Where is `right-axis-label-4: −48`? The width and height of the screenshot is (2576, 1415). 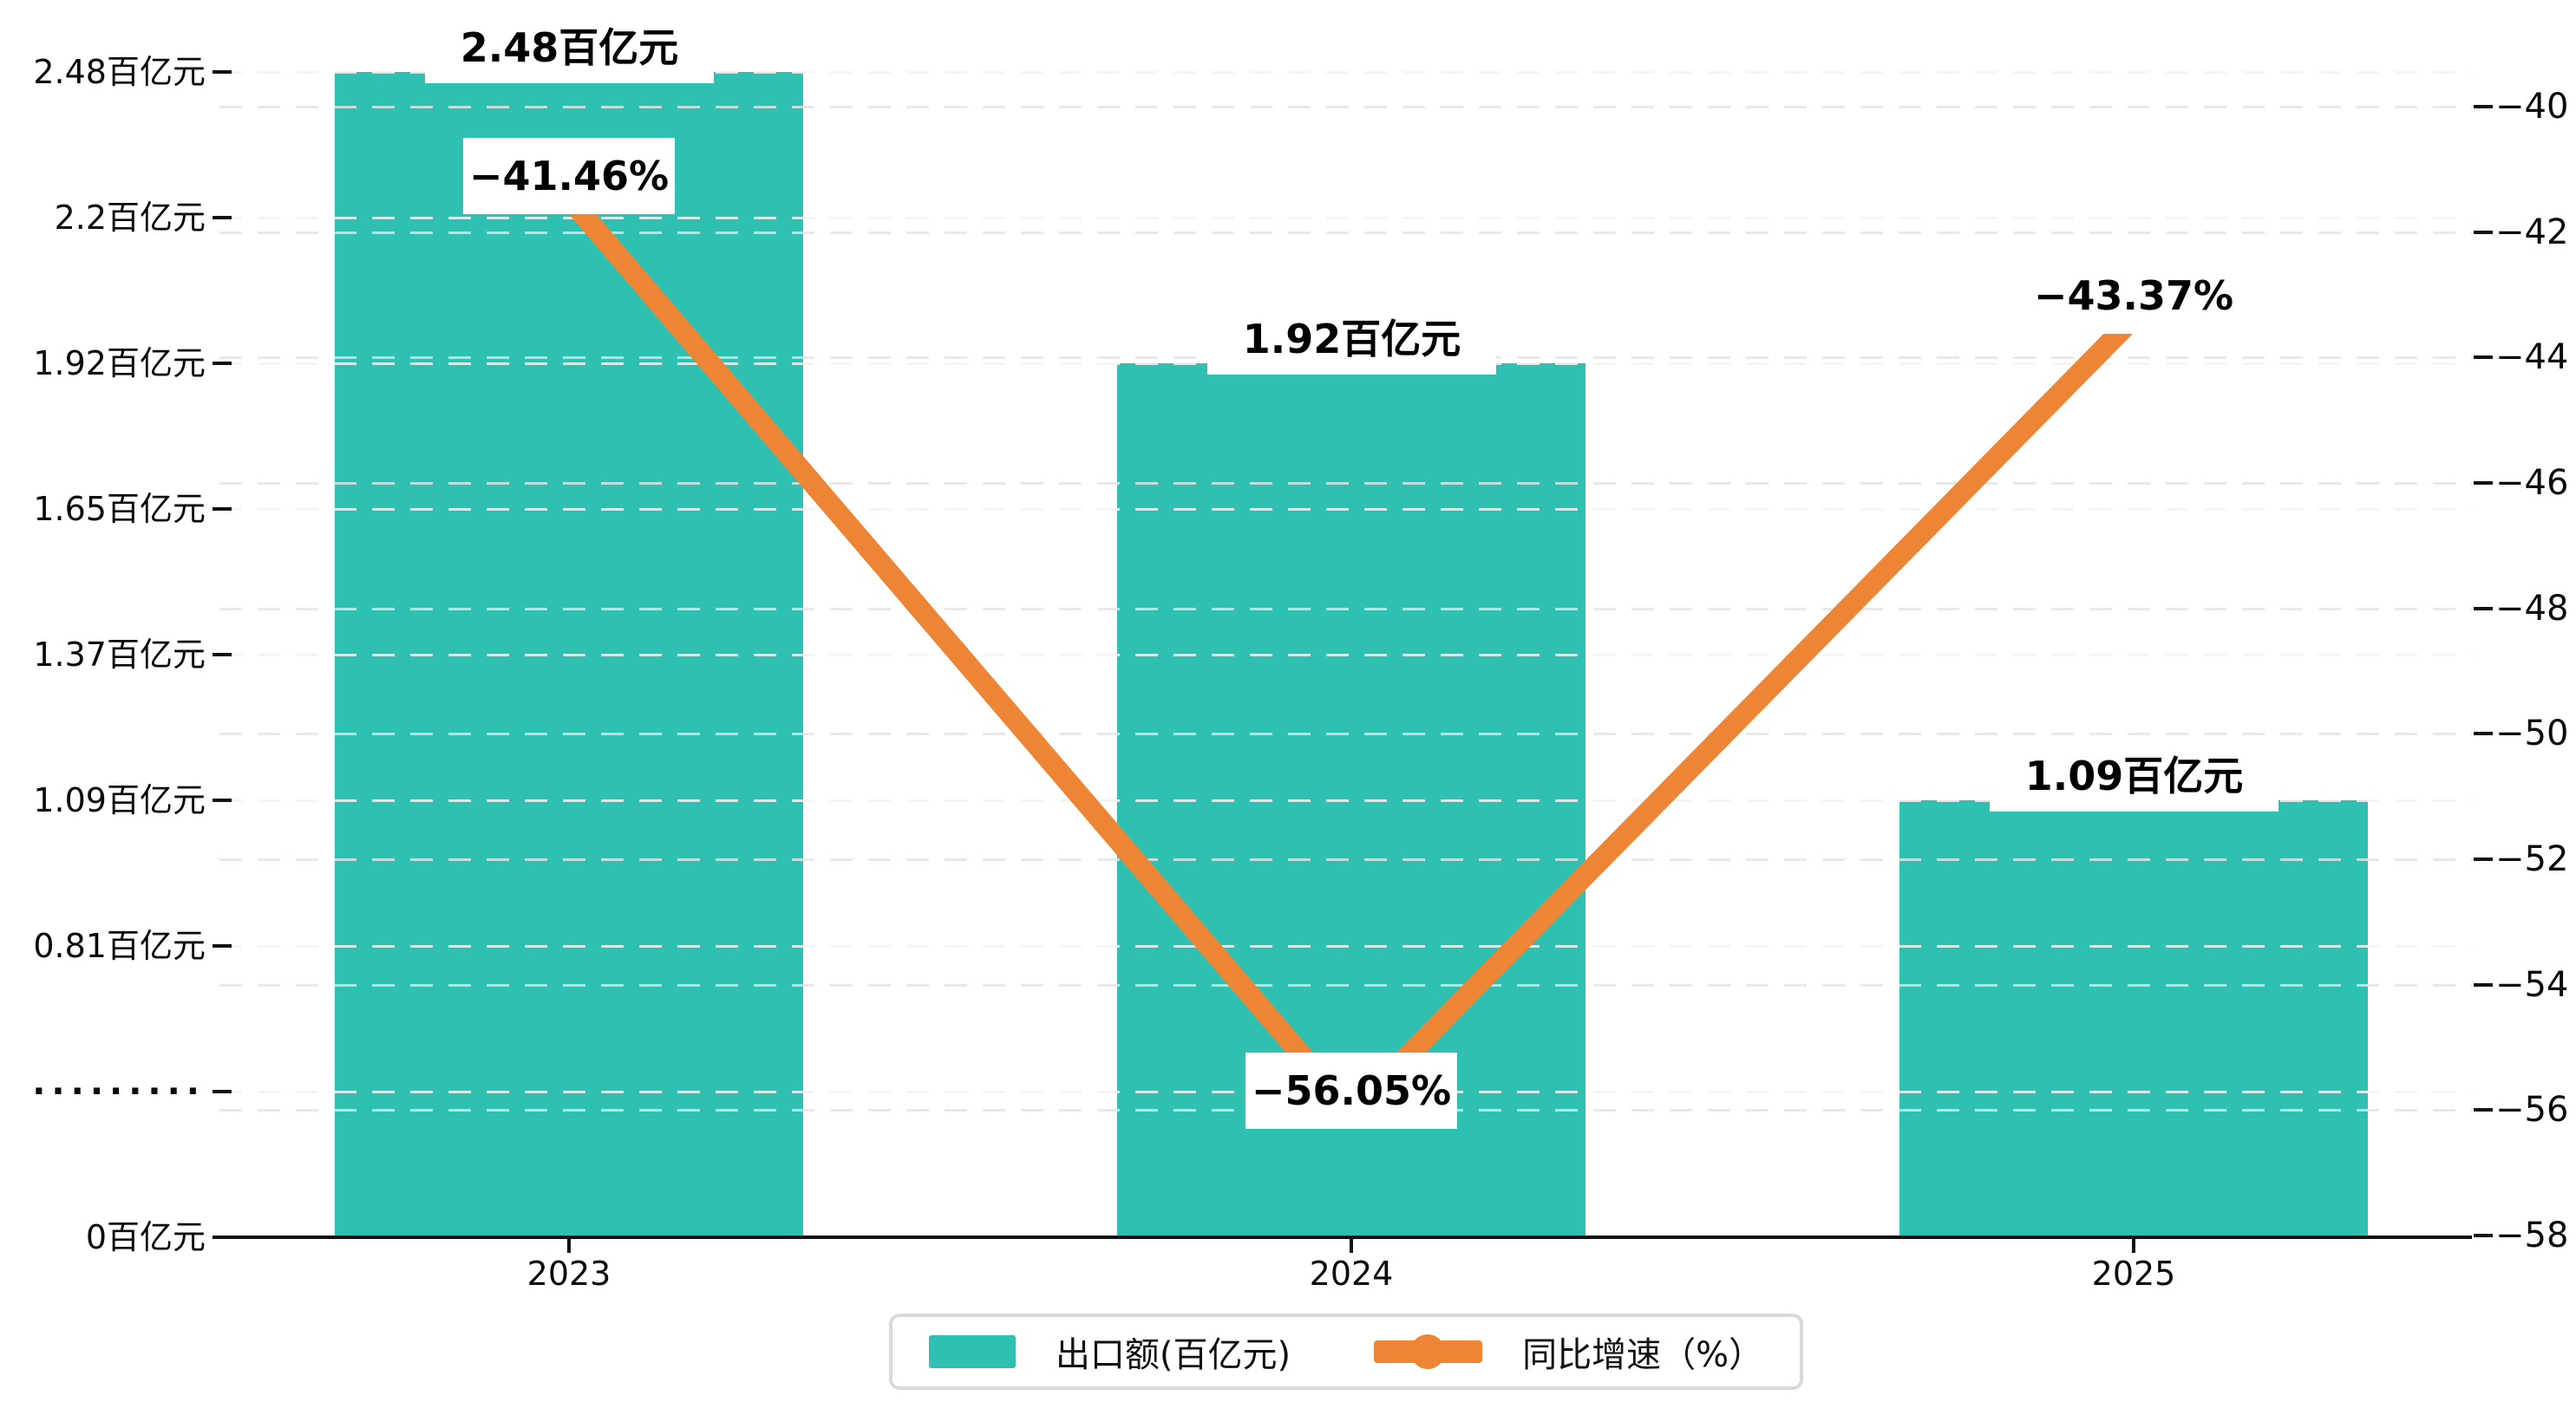 right-axis-label-4: −48 is located at coordinates (2532, 608).